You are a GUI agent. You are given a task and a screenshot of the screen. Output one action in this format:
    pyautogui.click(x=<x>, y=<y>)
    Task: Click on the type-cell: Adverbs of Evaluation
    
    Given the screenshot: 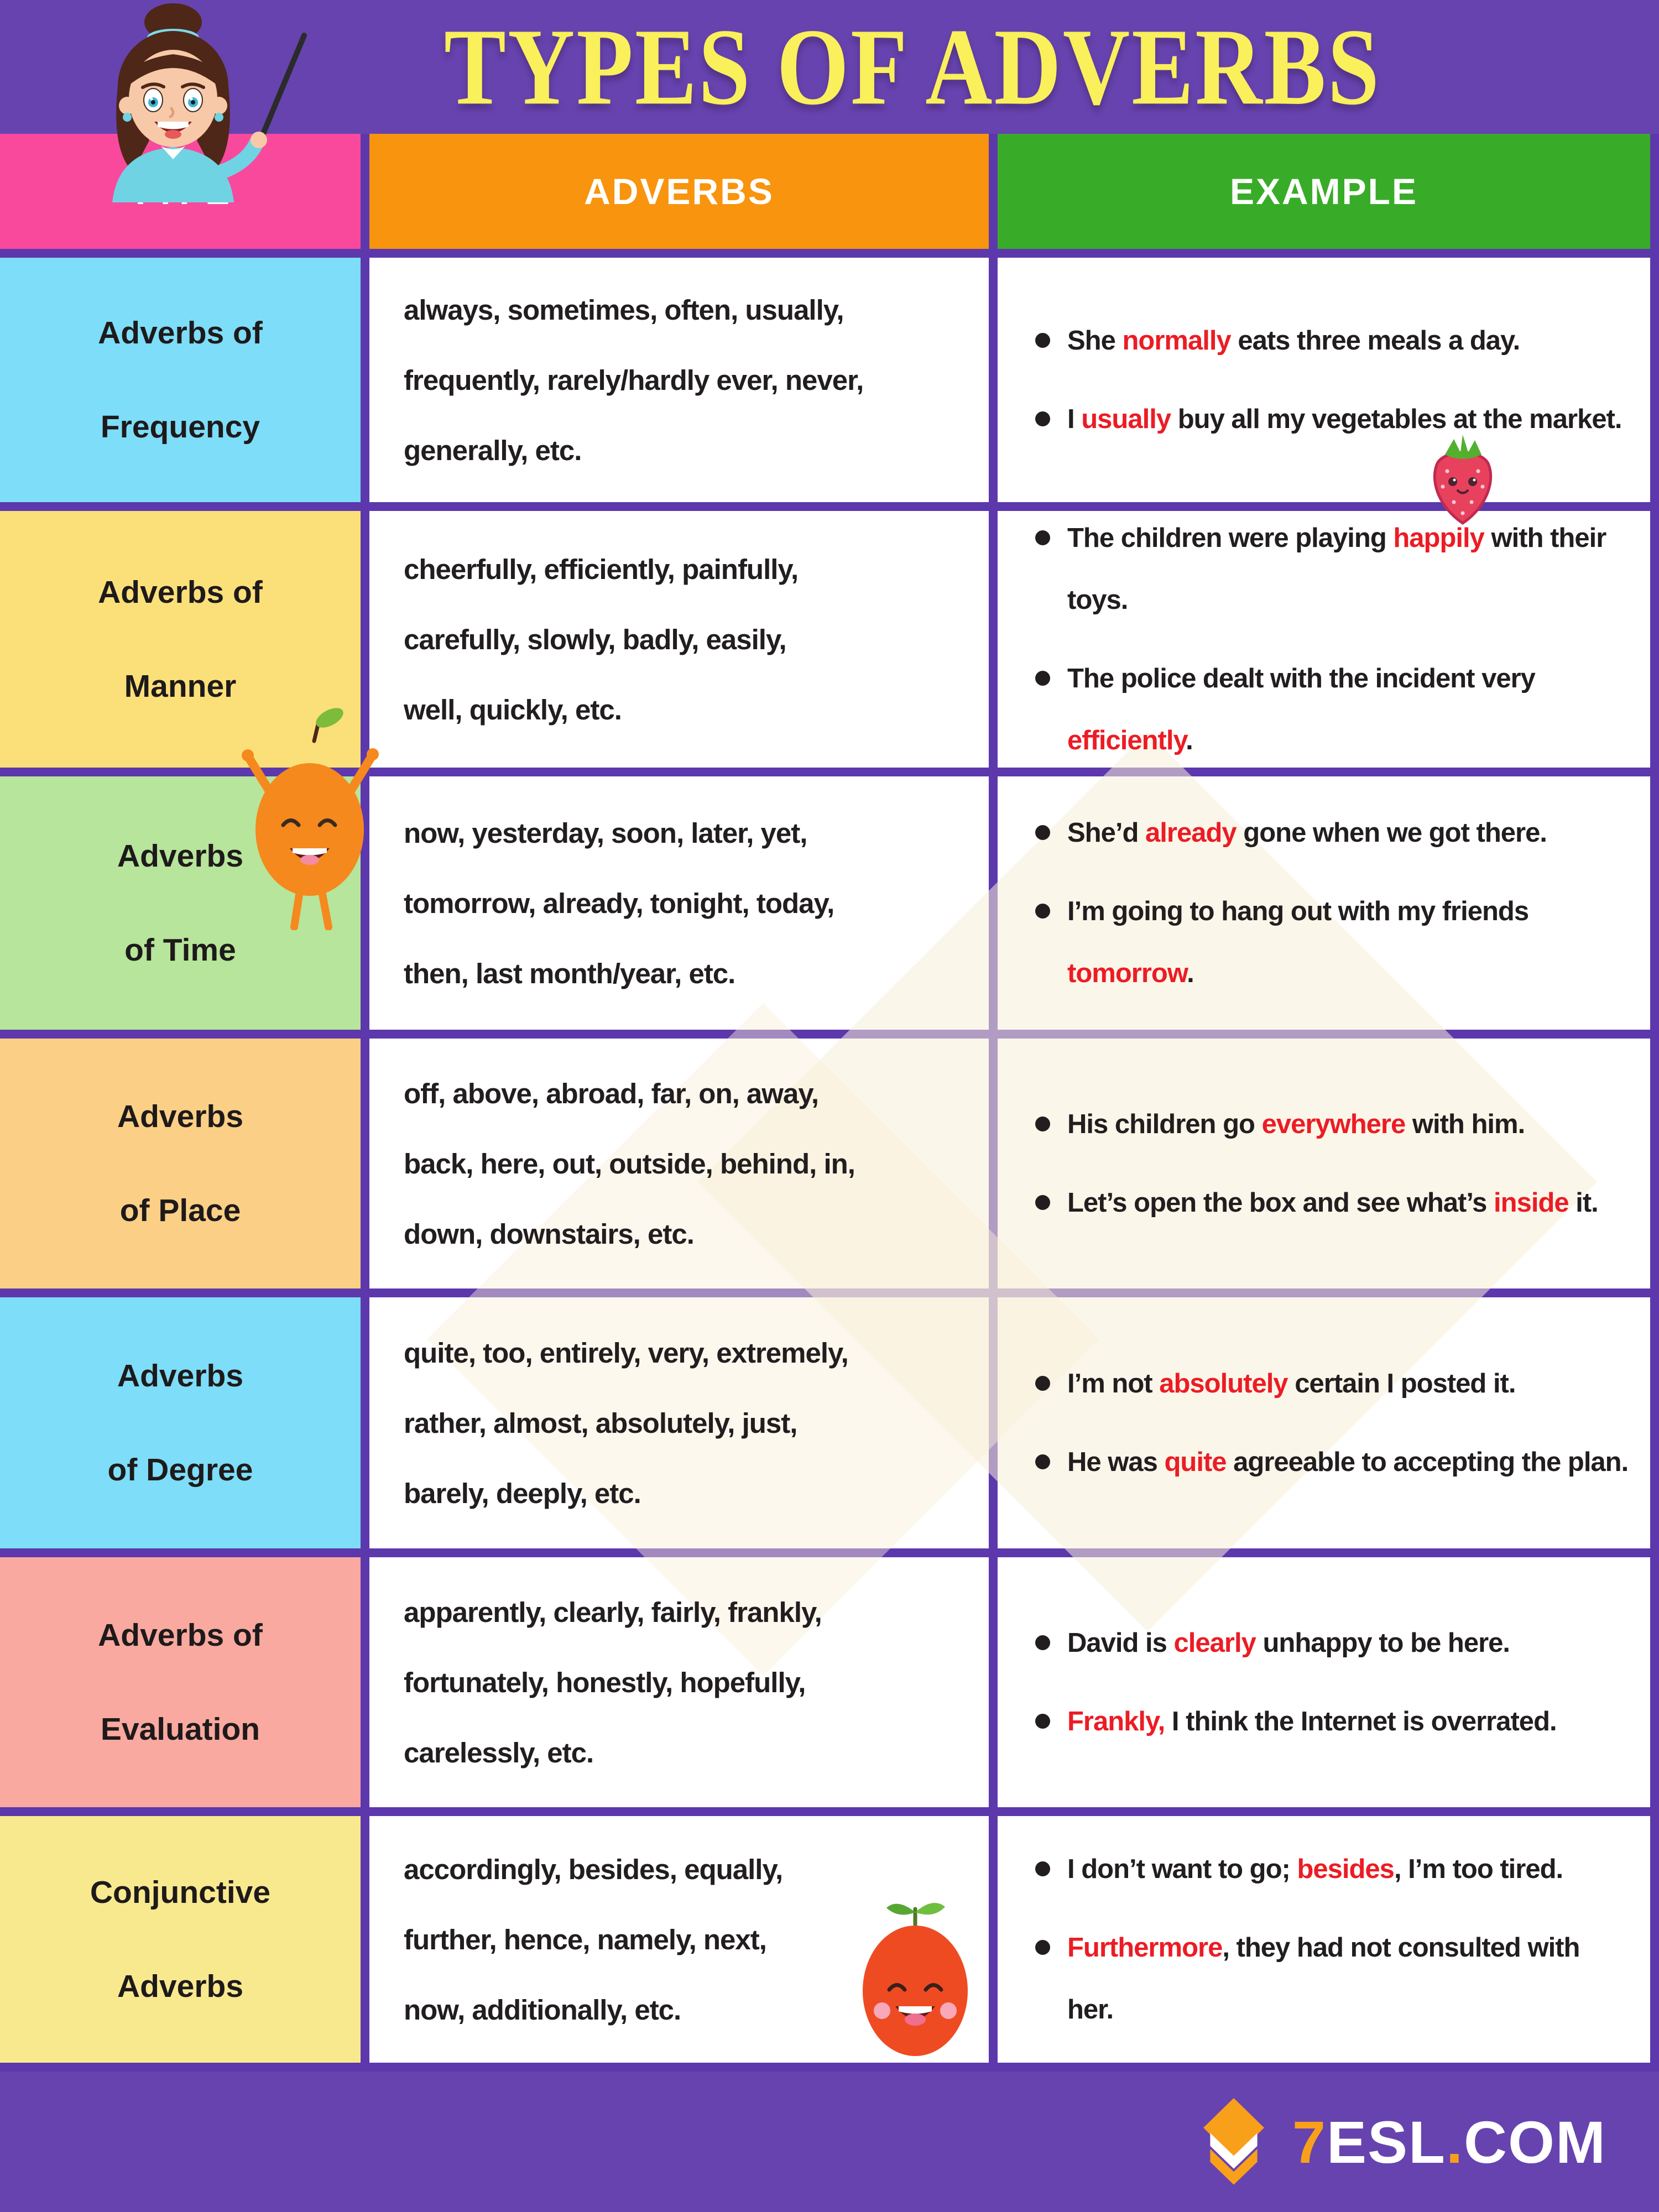 What is the action you would take?
    pyautogui.click(x=181, y=1682)
    